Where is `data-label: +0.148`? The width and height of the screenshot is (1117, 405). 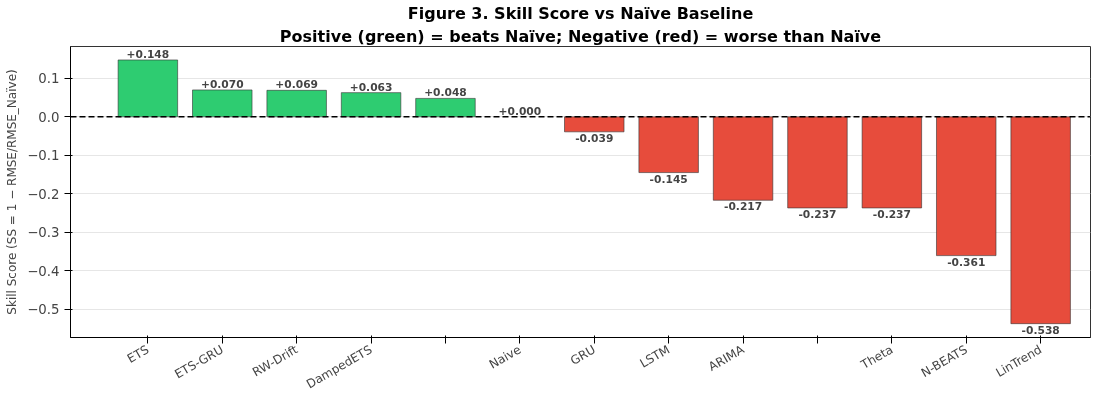
data-label: +0.148 is located at coordinates (148, 54).